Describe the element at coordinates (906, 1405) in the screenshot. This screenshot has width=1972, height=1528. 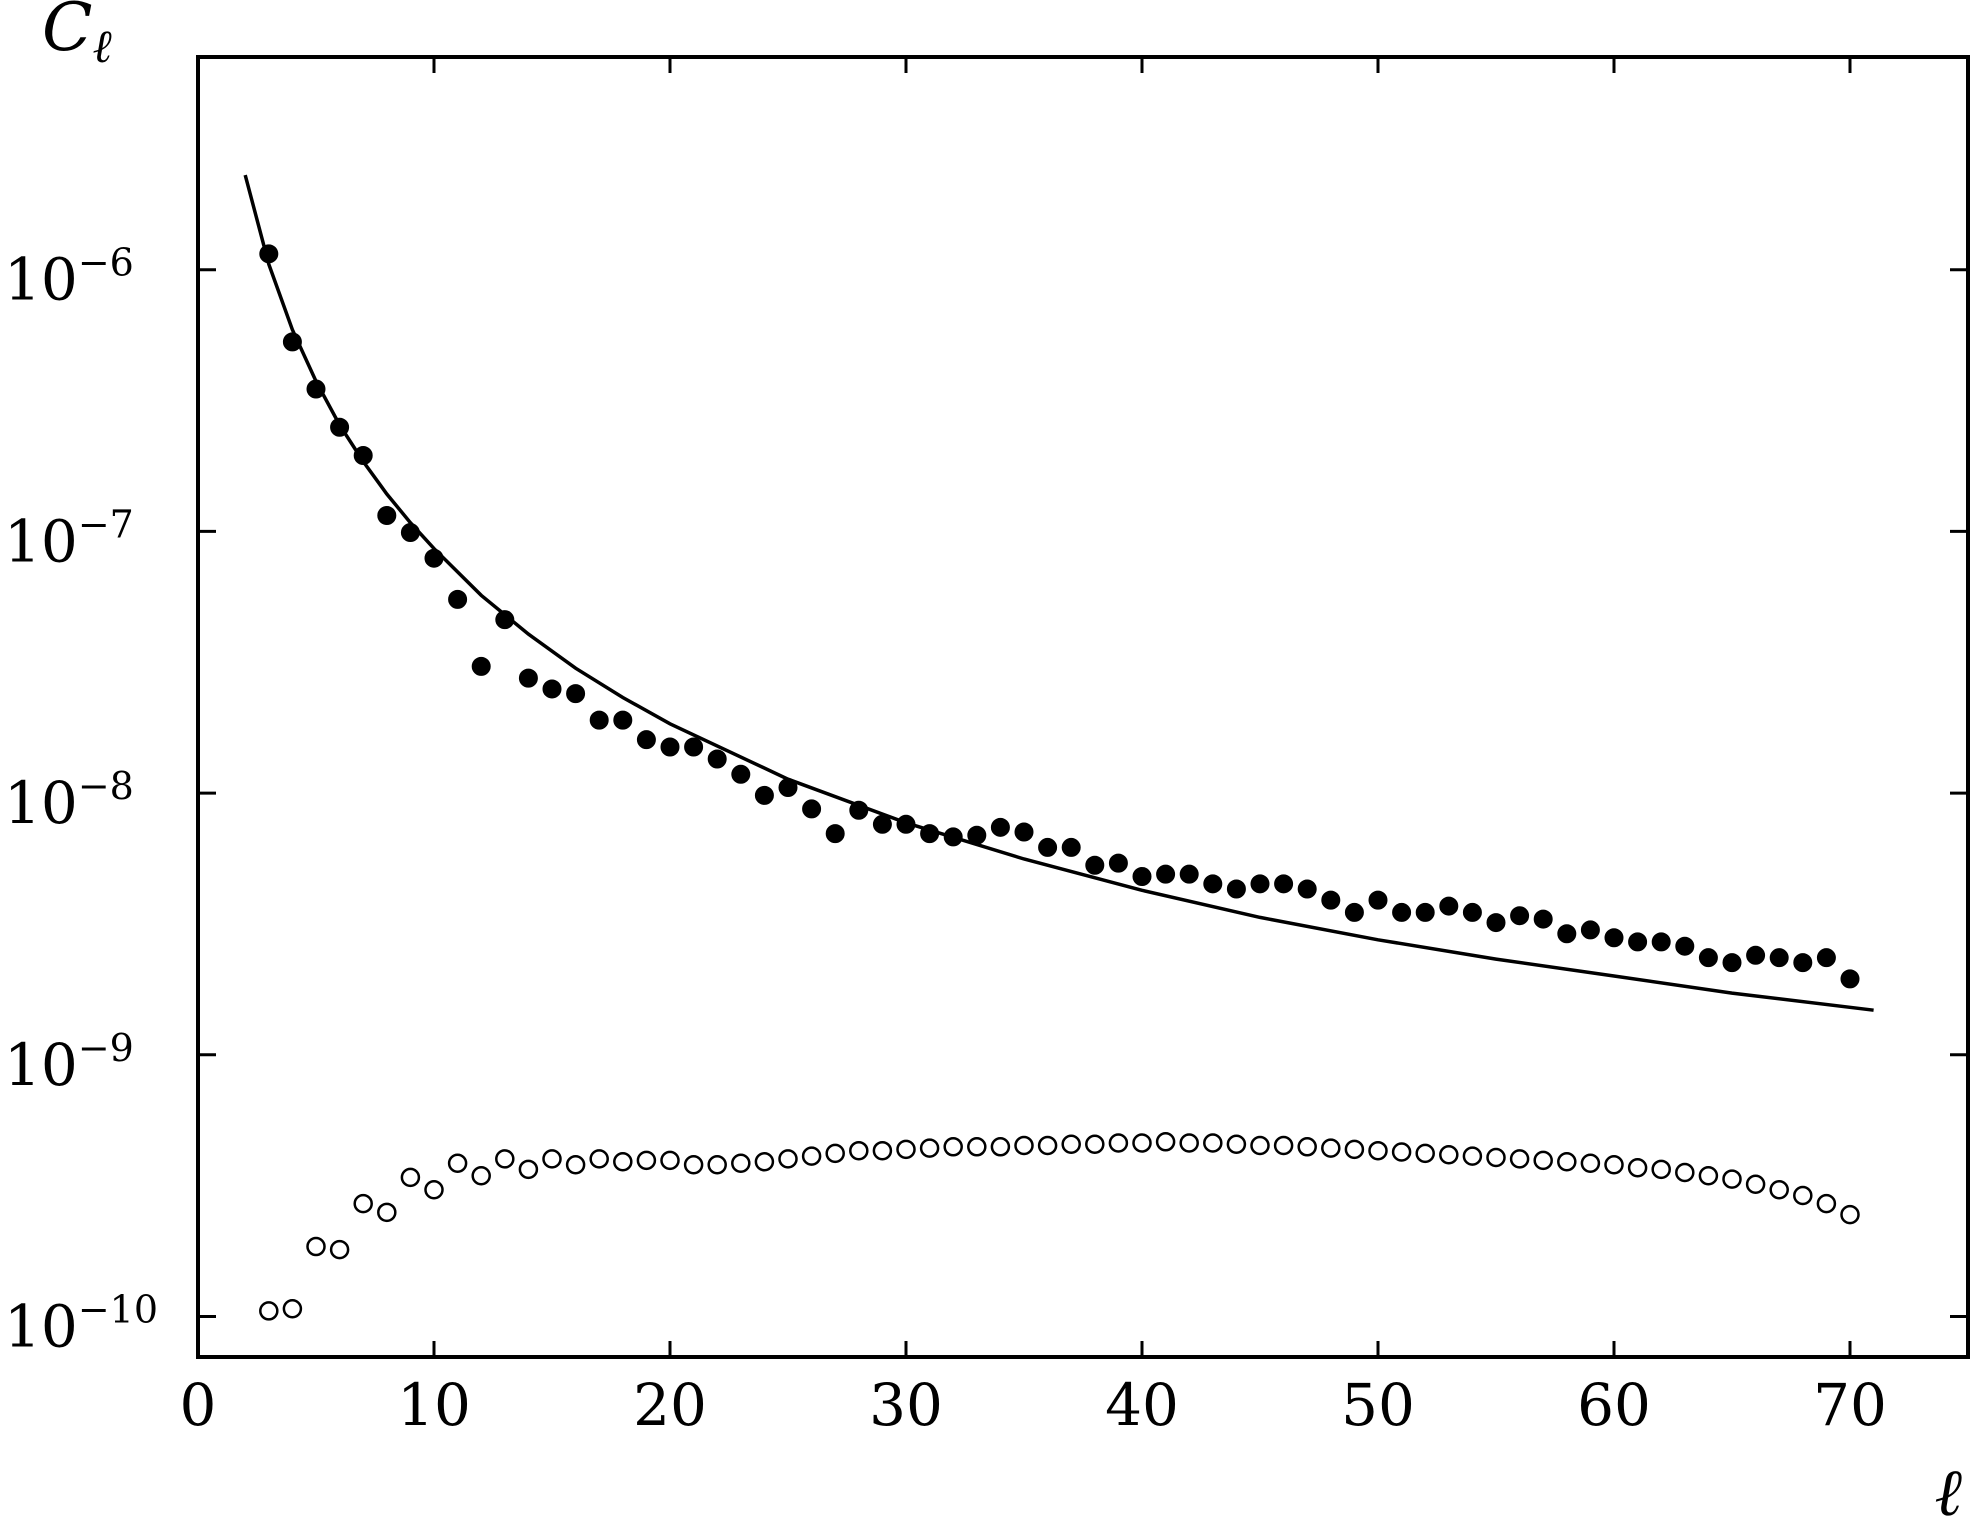
I see `x-tick-label: 30` at that location.